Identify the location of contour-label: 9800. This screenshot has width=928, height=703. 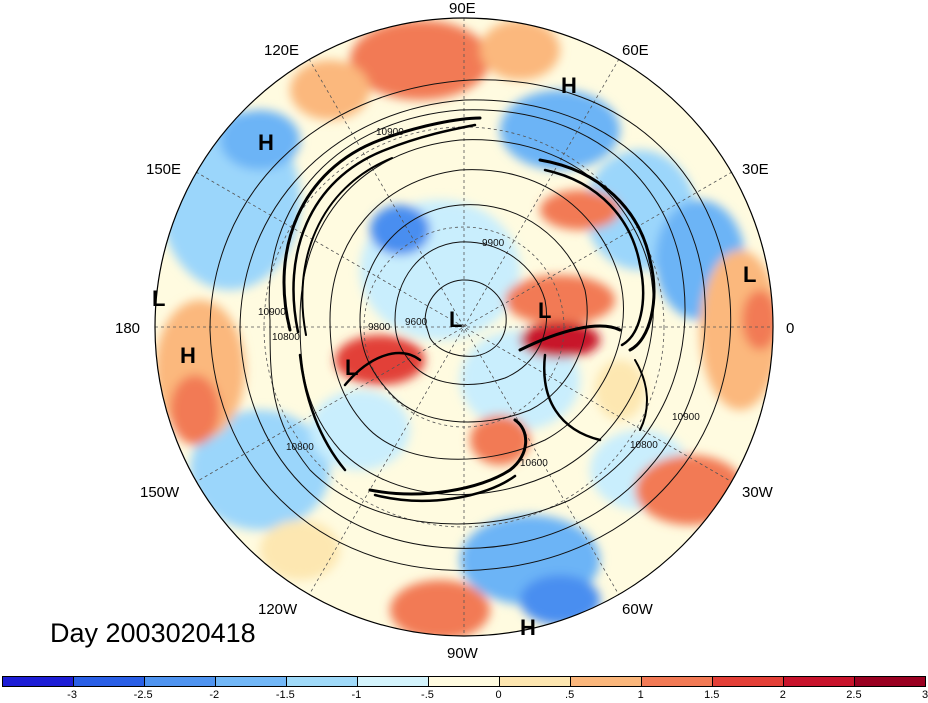
(379, 327).